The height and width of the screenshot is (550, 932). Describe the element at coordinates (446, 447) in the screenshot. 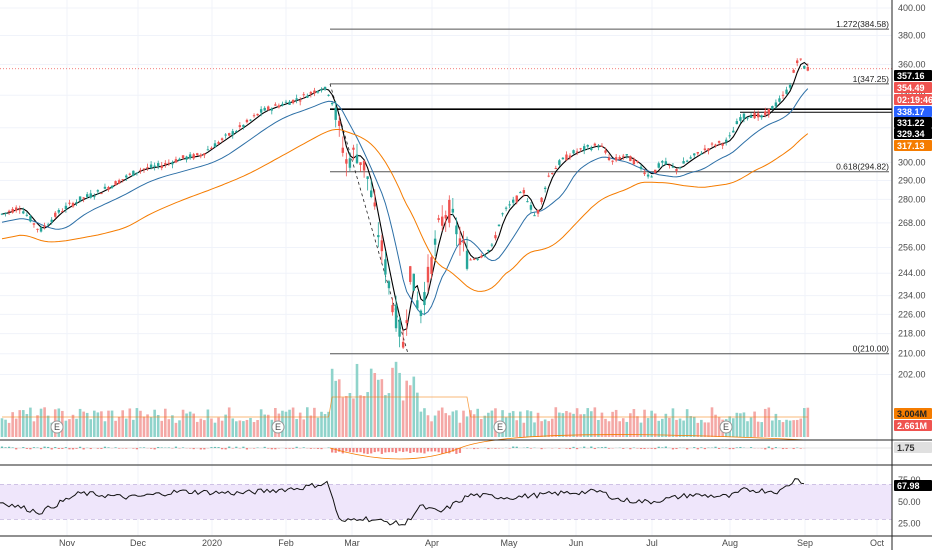

I see `macd-pane` at that location.